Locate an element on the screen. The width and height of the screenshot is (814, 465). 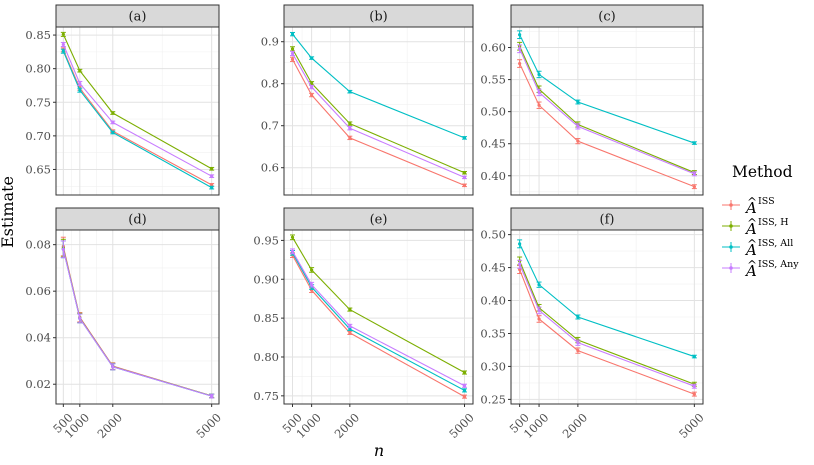
legend-superscript: ISS, Any is located at coordinates (778, 264).